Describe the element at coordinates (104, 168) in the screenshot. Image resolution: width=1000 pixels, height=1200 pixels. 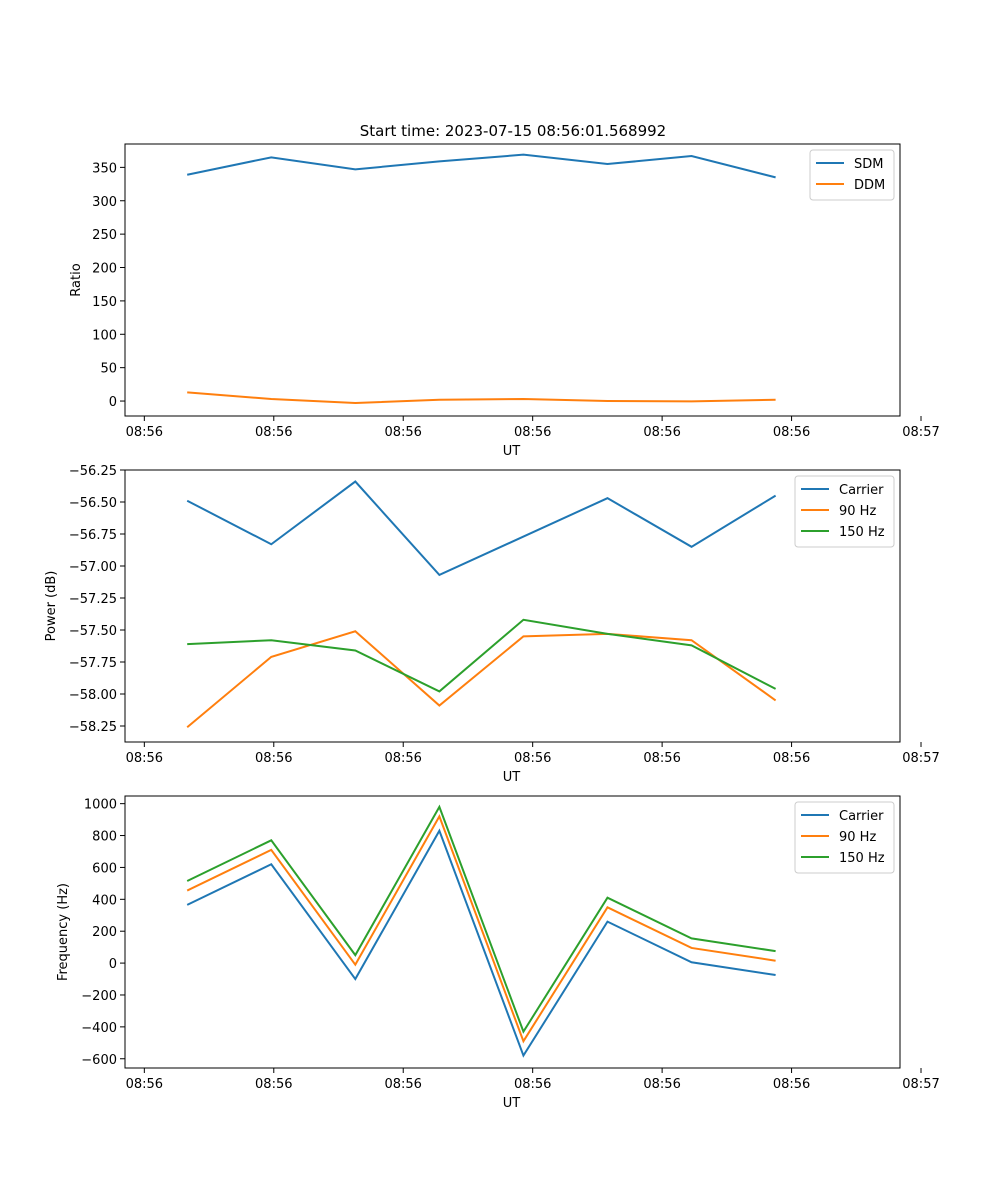
I see `y-tick-label: 350` at that location.